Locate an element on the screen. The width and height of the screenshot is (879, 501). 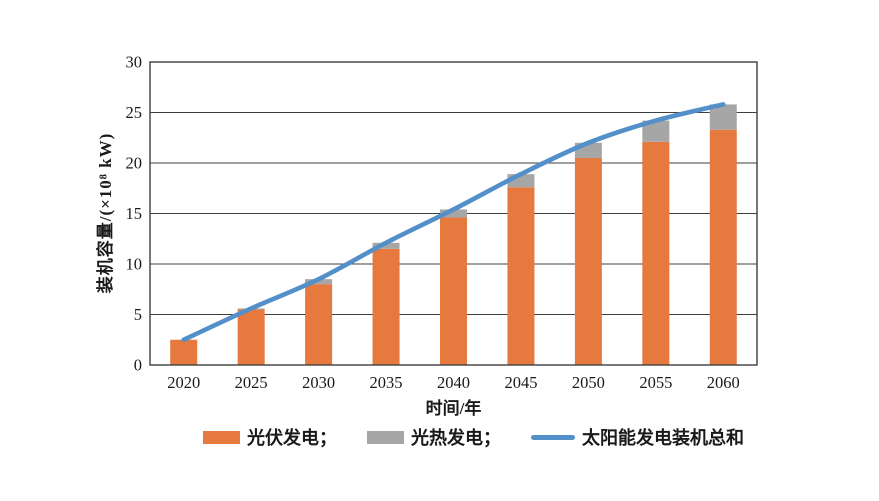
x-tick-2055: 2055 is located at coordinates (655, 382).